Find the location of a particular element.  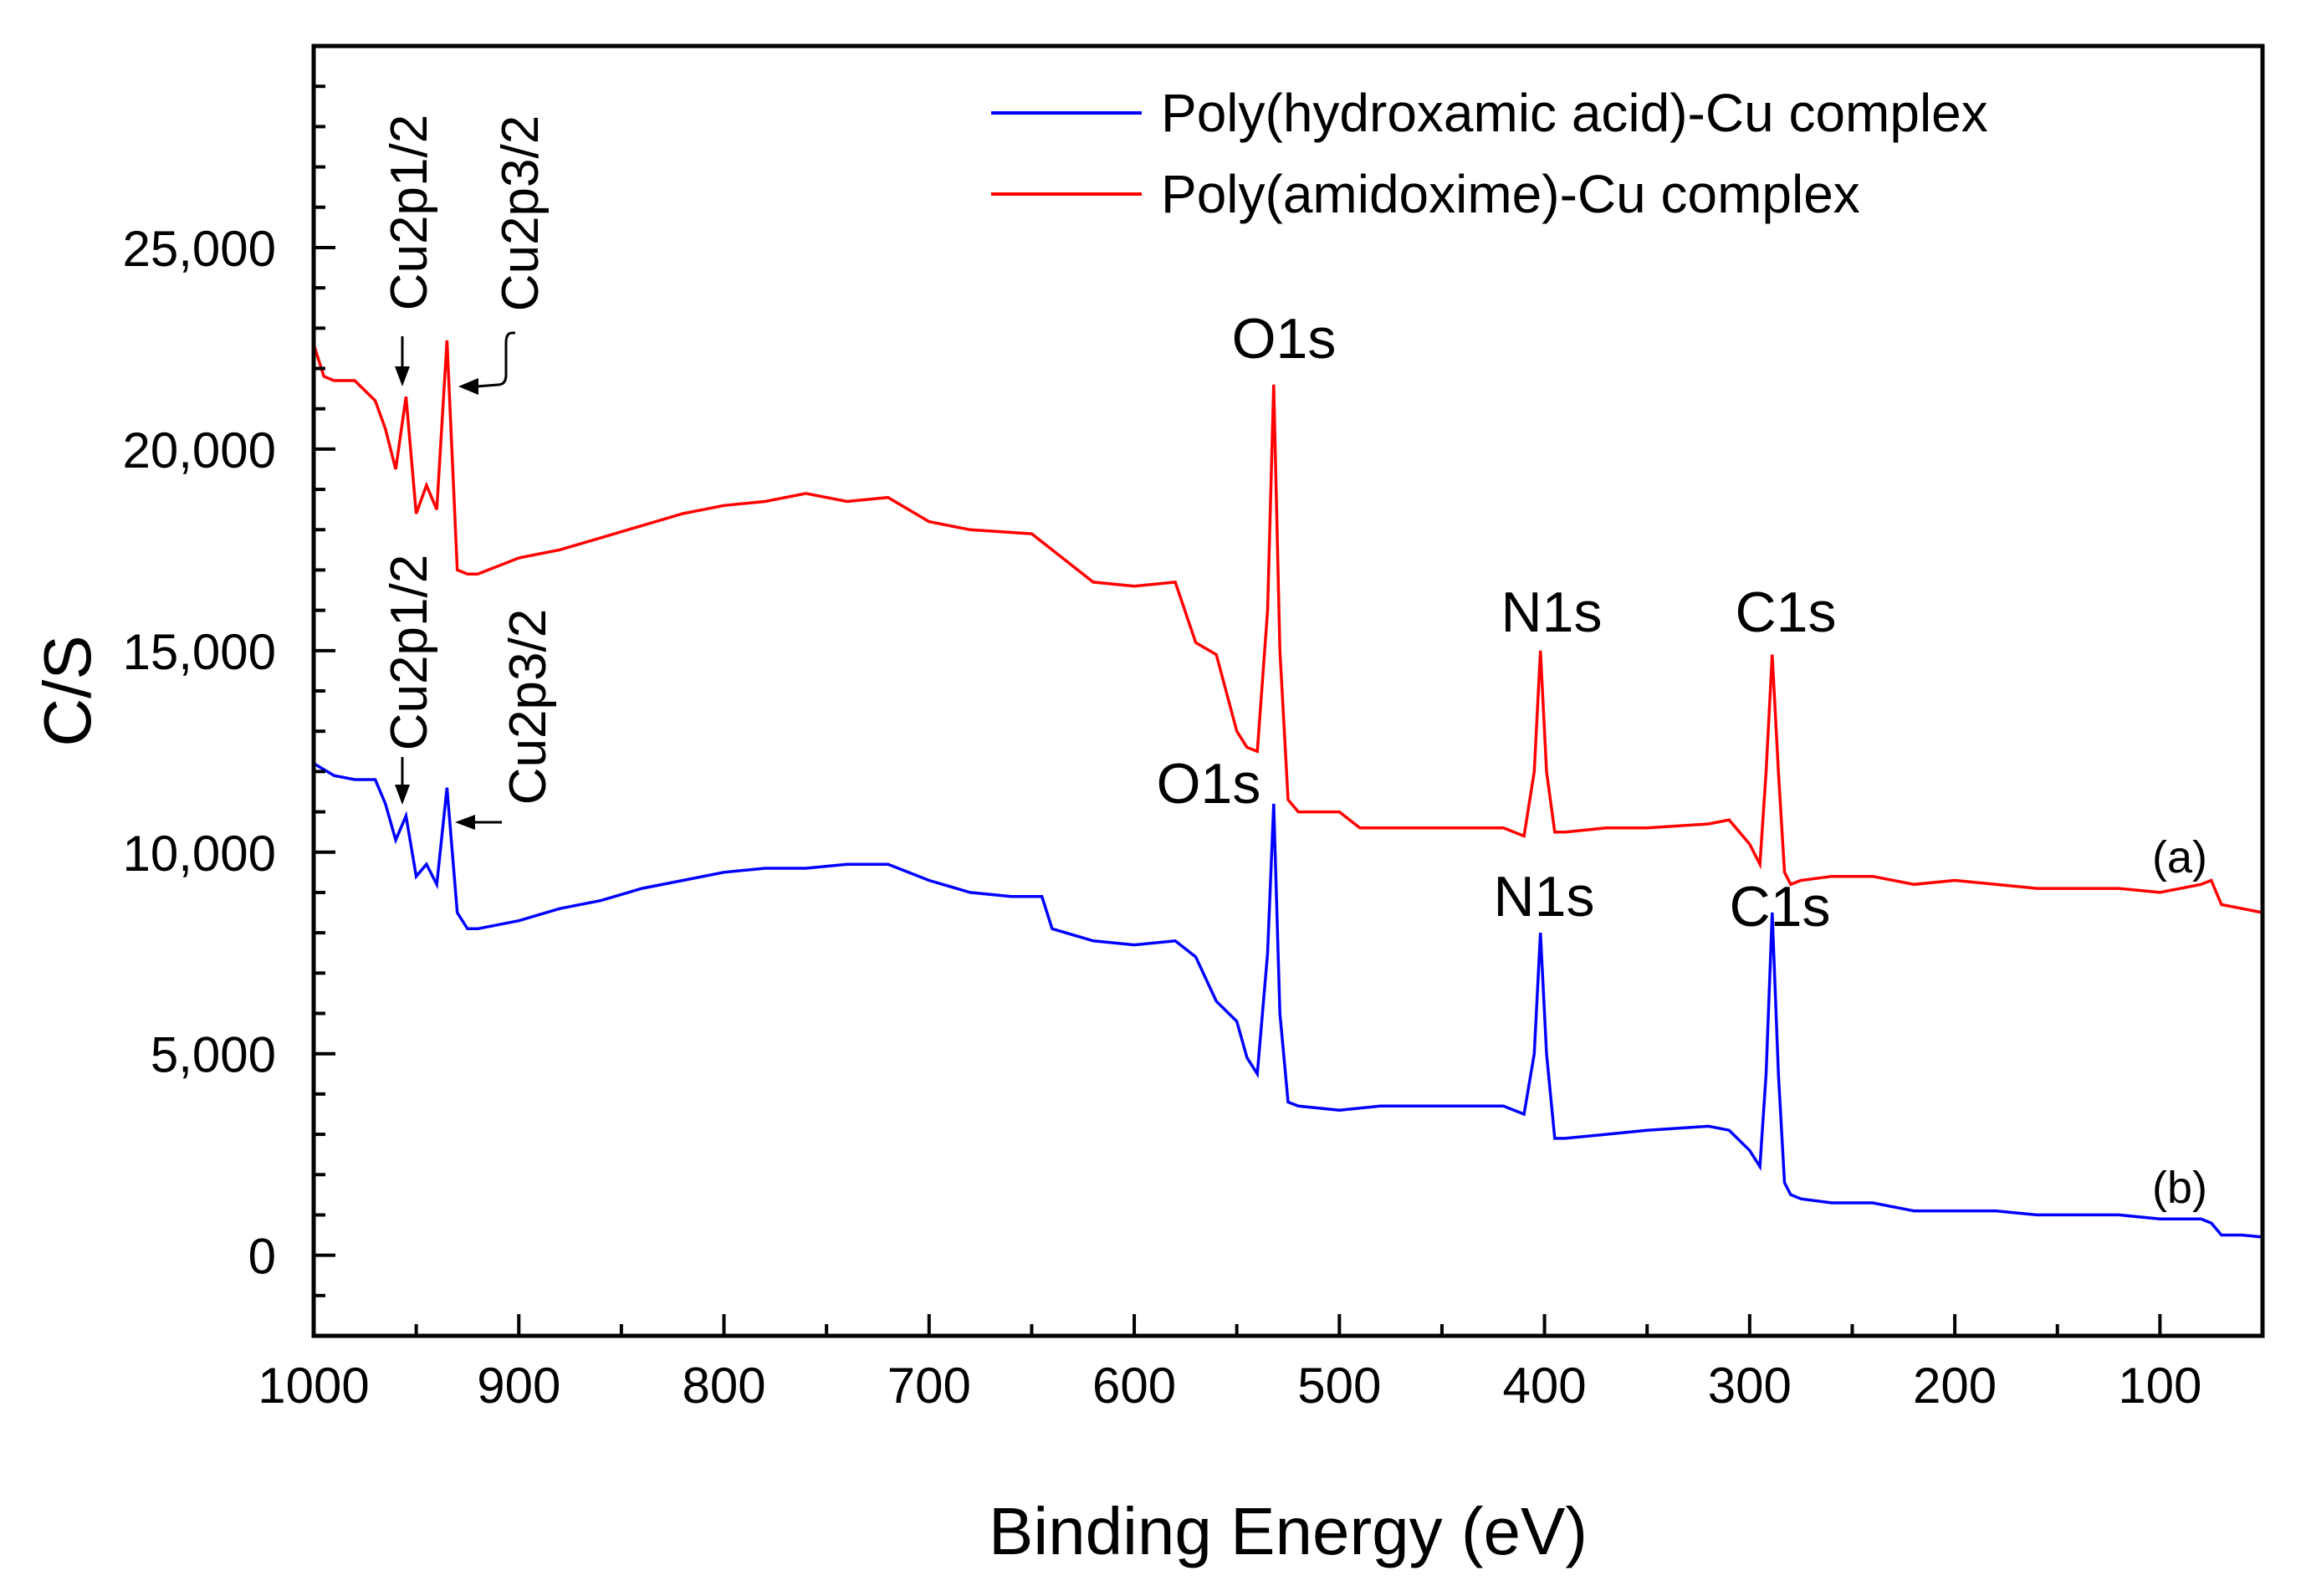

y-tick-label: 10,000 is located at coordinates (199, 854).